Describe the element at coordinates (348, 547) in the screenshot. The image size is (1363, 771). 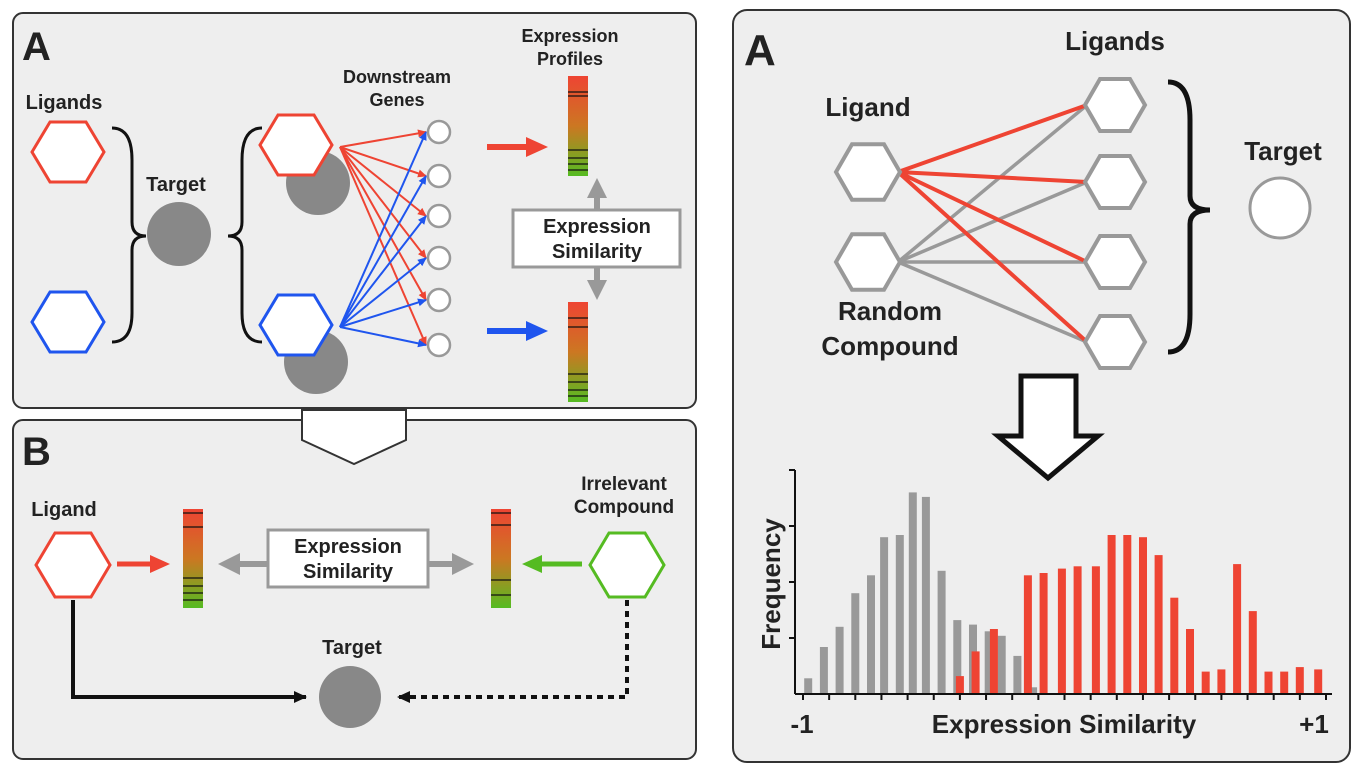
I see `similarity-b-line1: Expression` at that location.